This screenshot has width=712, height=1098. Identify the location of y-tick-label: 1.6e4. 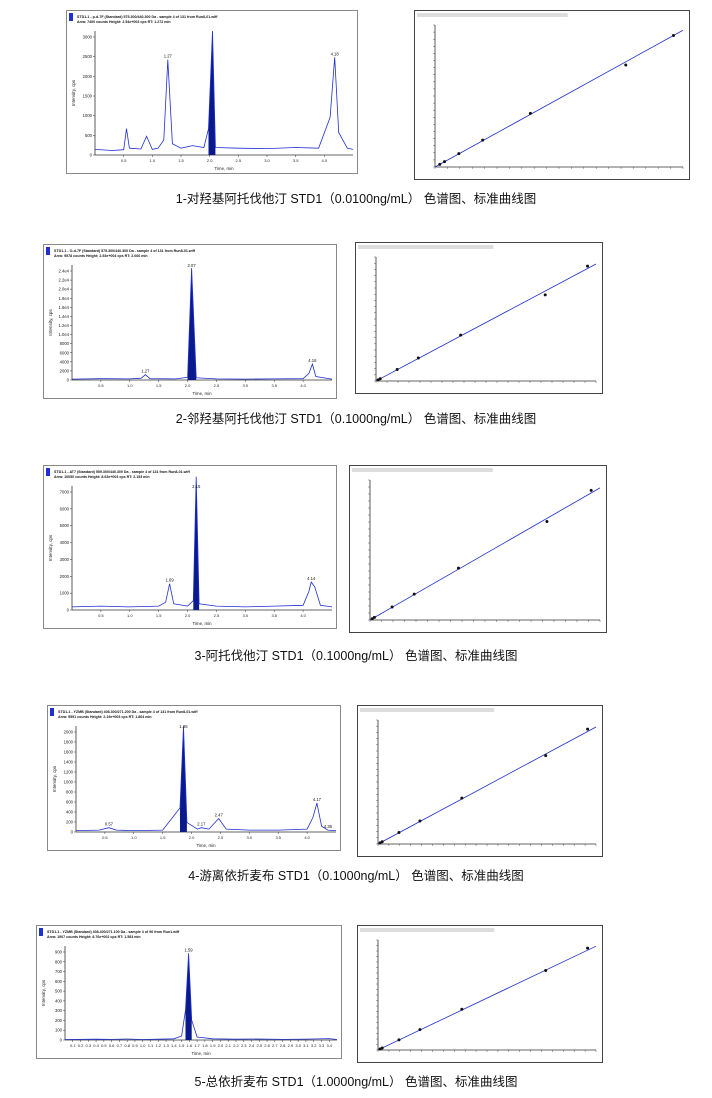
(64, 307).